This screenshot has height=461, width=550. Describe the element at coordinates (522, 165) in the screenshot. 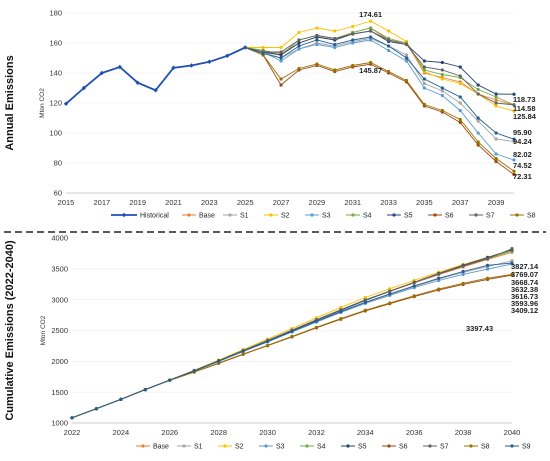

I see `data-label: 74.52` at that location.